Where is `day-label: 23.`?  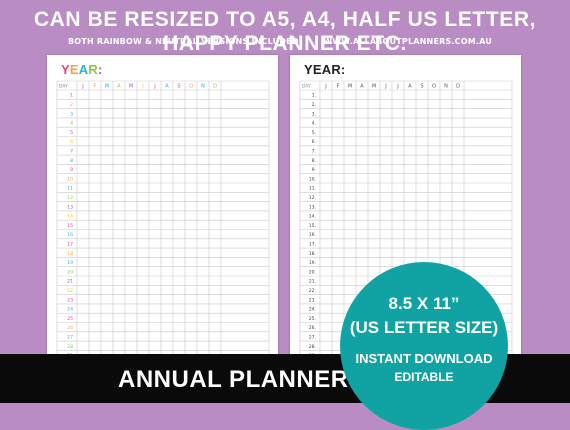
day-label: 23. is located at coordinates (312, 300).